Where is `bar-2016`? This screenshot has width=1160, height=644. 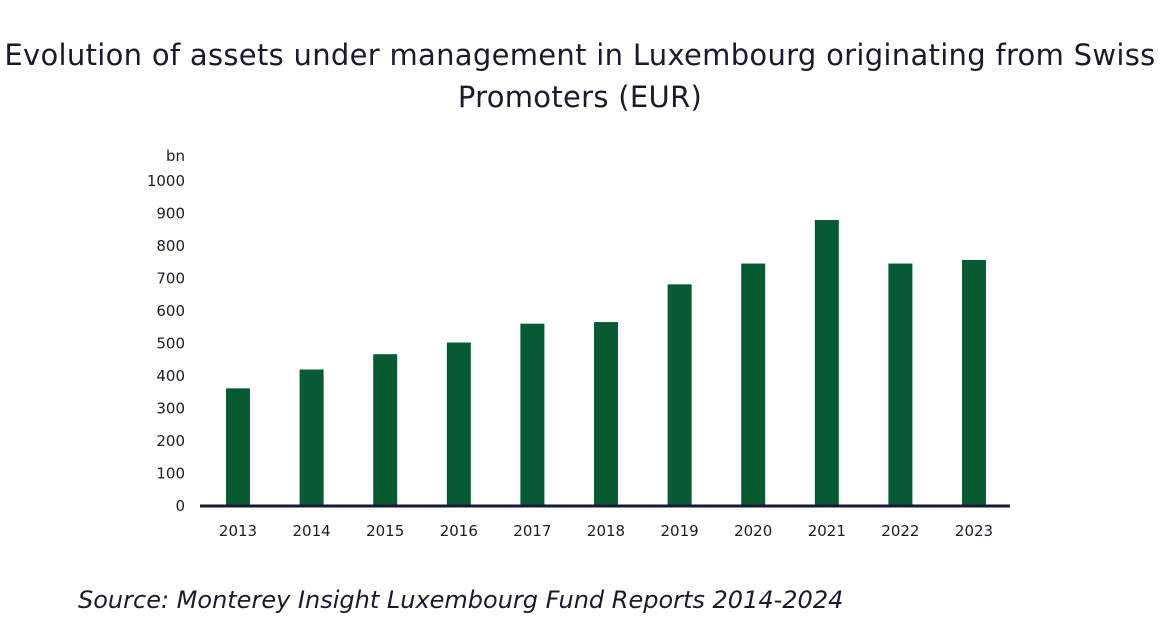
bar-2016 is located at coordinates (458, 424).